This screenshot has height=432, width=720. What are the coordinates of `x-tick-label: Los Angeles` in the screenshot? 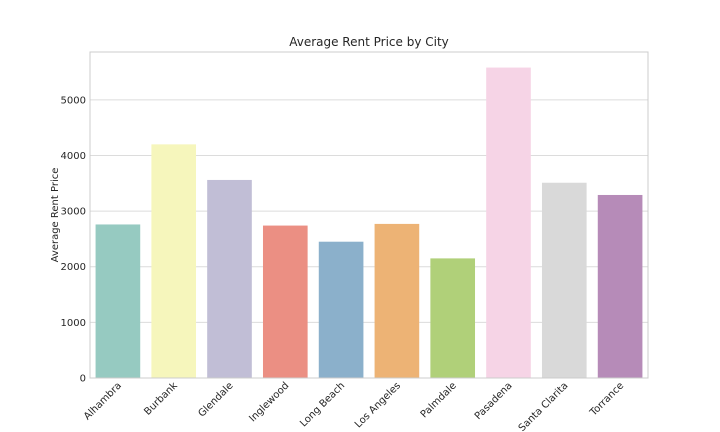 It's located at (378, 405).